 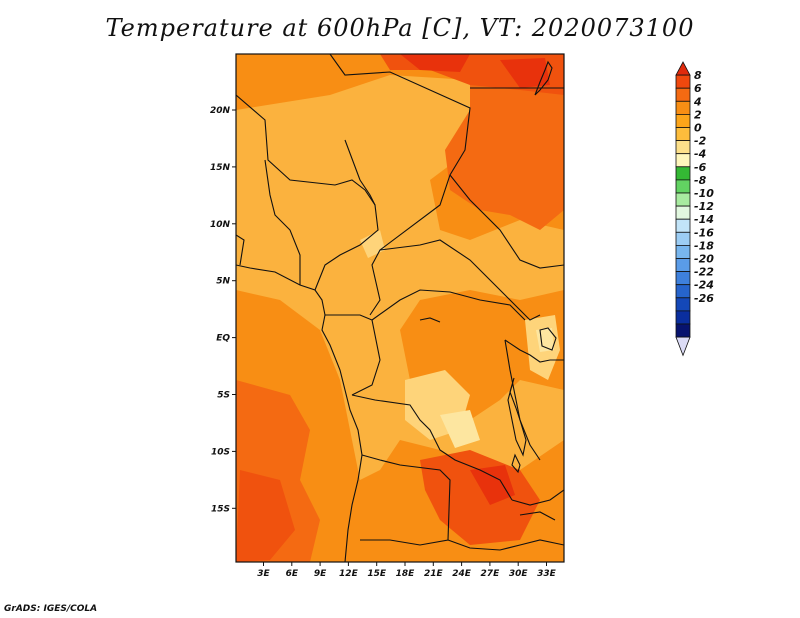 I want to click on colorbar-label: 4, so click(x=697, y=101).